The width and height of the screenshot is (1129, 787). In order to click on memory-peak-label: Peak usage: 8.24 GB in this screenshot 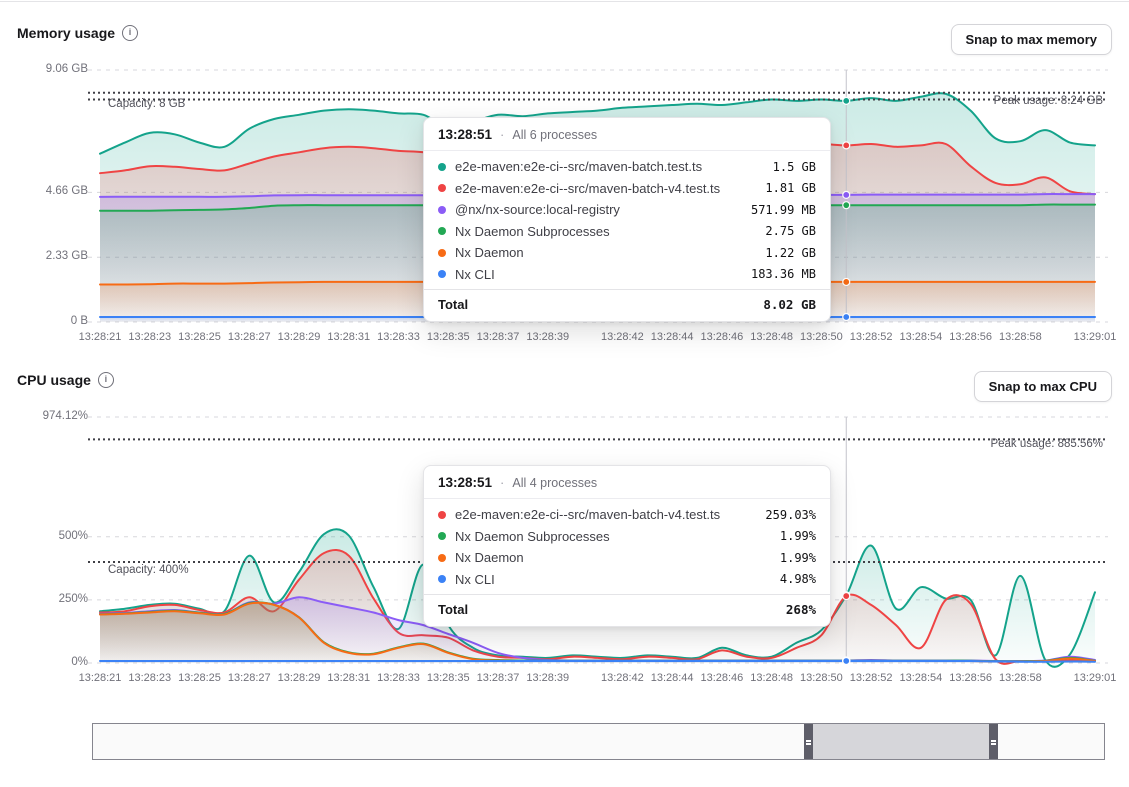, I will do `click(1048, 101)`.